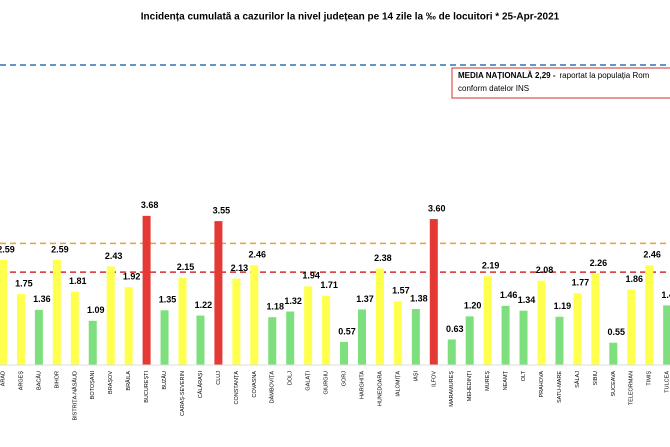  Describe the element at coordinates (398, 384) in the screenshot. I see `x-tick-label: IALOMIȚA` at that location.